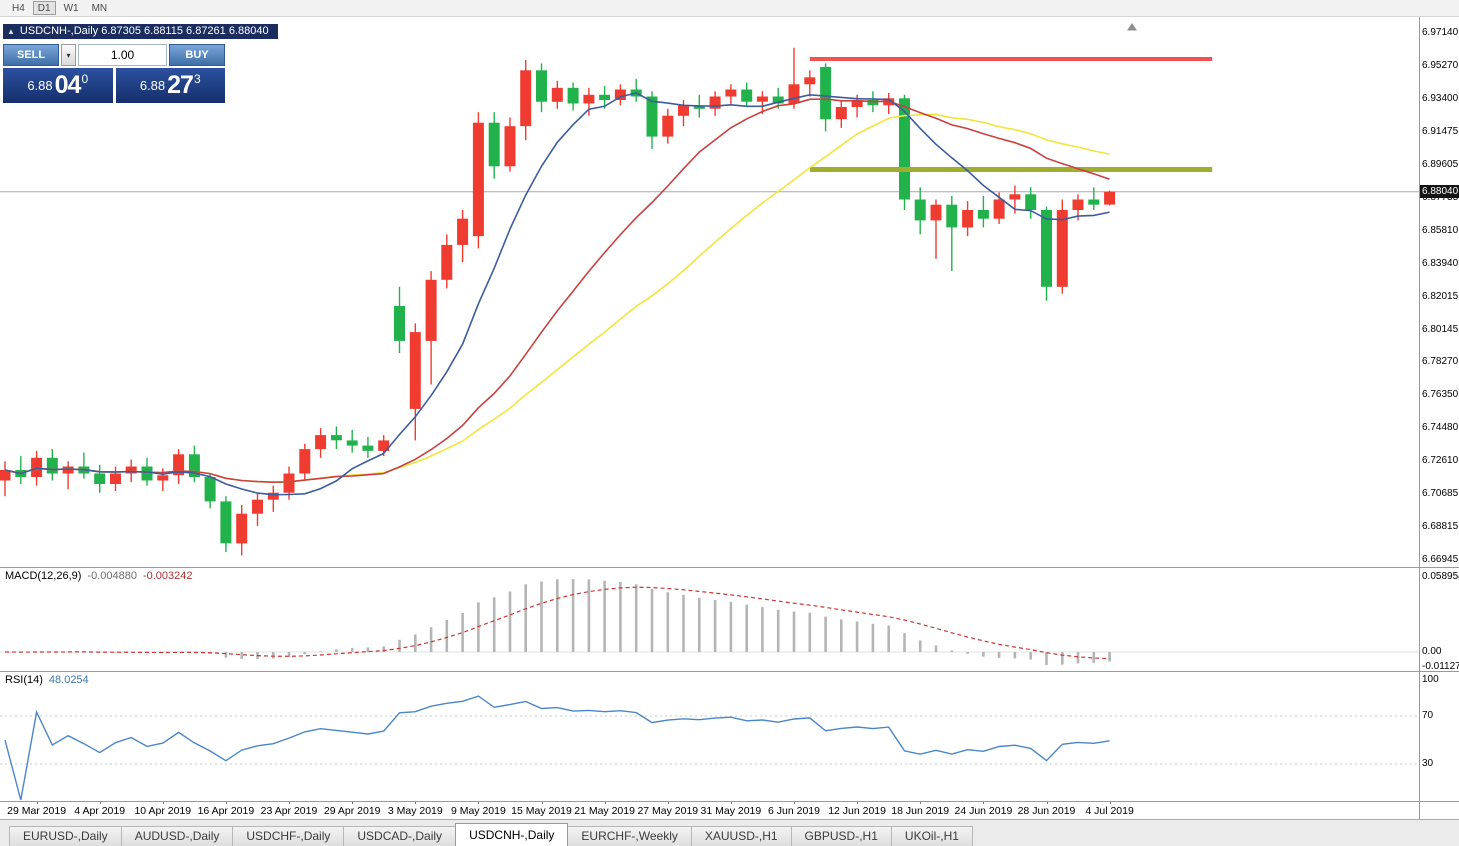 The width and height of the screenshot is (1459, 846). Describe the element at coordinates (44, 8) in the screenshot. I see `timeframe-D1: D1` at that location.